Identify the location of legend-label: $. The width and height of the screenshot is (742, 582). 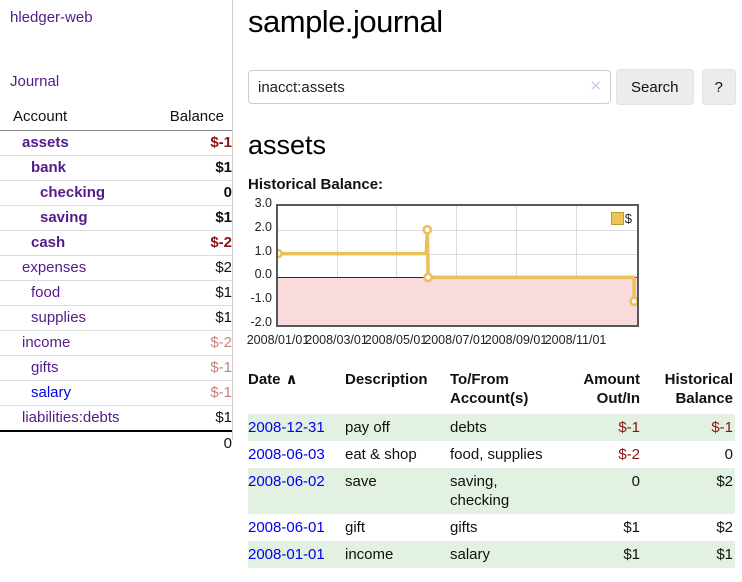
(628, 218).